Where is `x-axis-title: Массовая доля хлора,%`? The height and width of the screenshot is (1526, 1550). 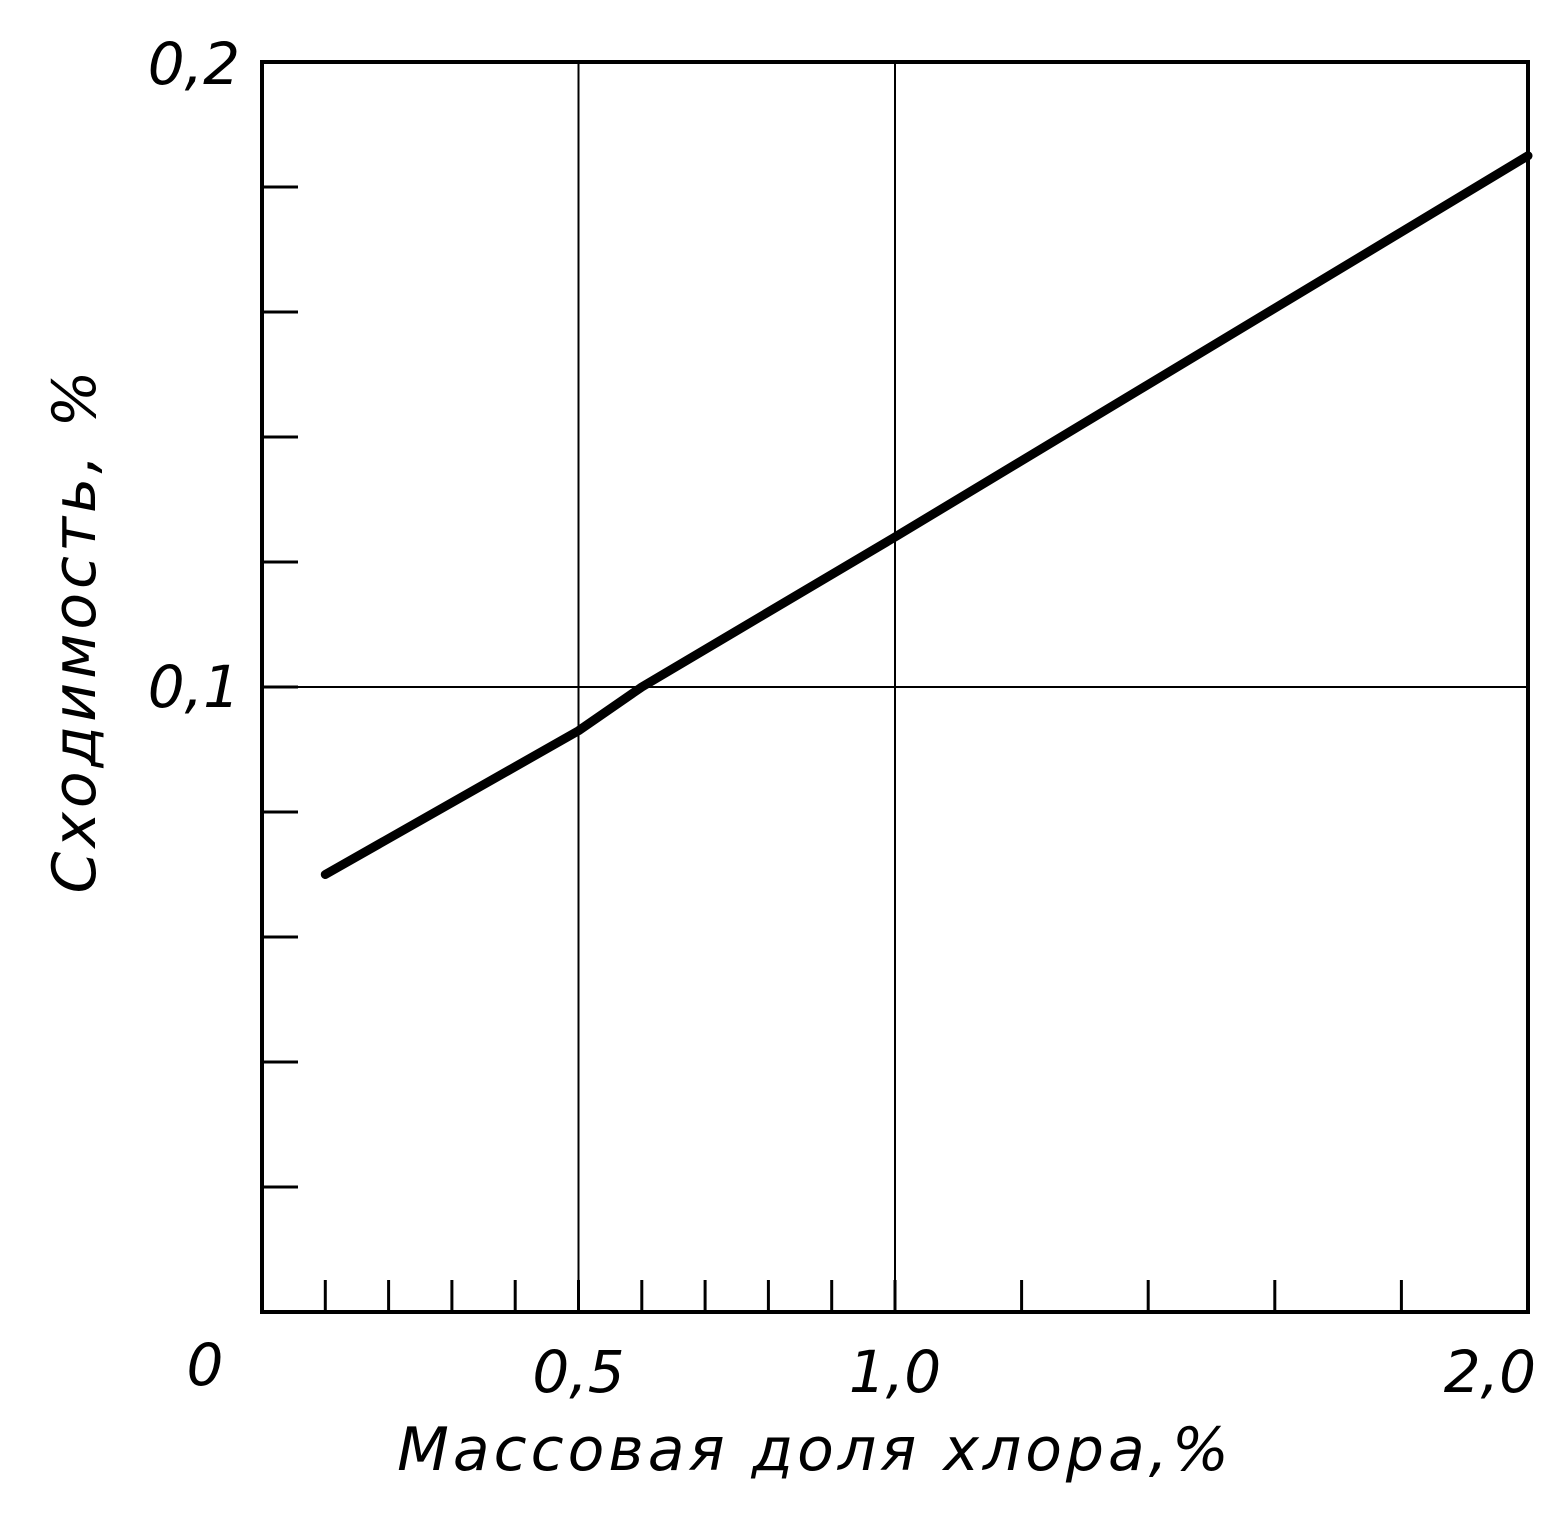
x-axis-title: Массовая доля хлора,% is located at coordinates (815, 1450).